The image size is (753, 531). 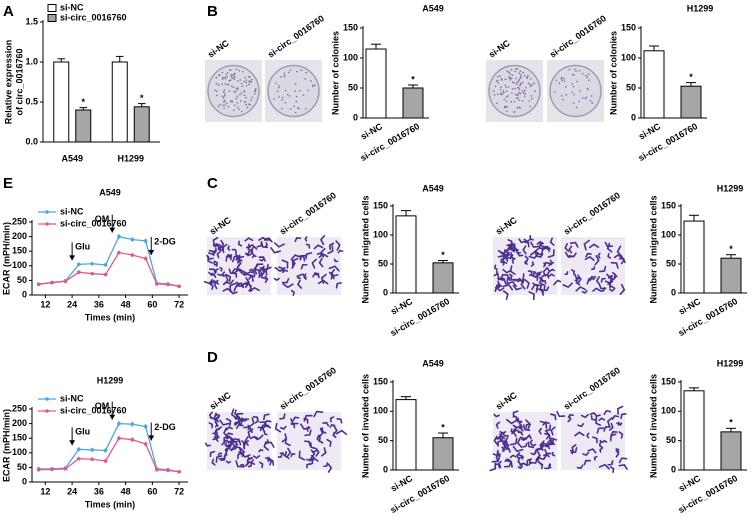 I want to click on legend-marker, so click(x=47, y=411).